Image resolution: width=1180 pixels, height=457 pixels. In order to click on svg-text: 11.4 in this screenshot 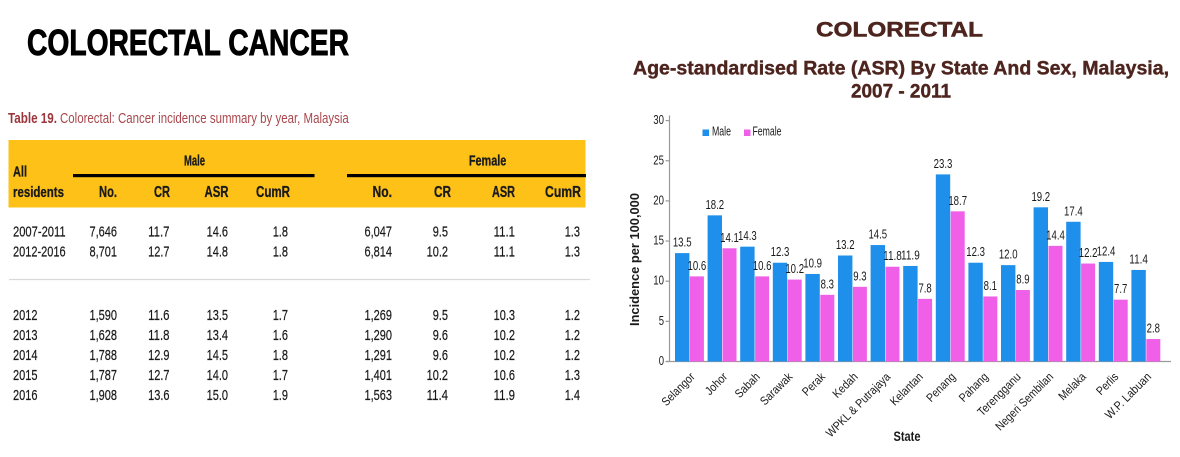, I will do `click(437, 395)`.